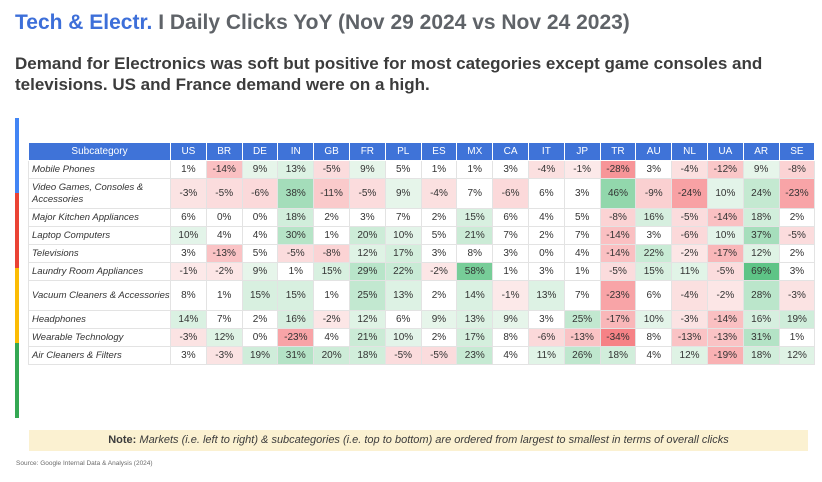 The width and height of the screenshot is (822, 482). I want to click on heatmap-cell: -8%, so click(331, 253).